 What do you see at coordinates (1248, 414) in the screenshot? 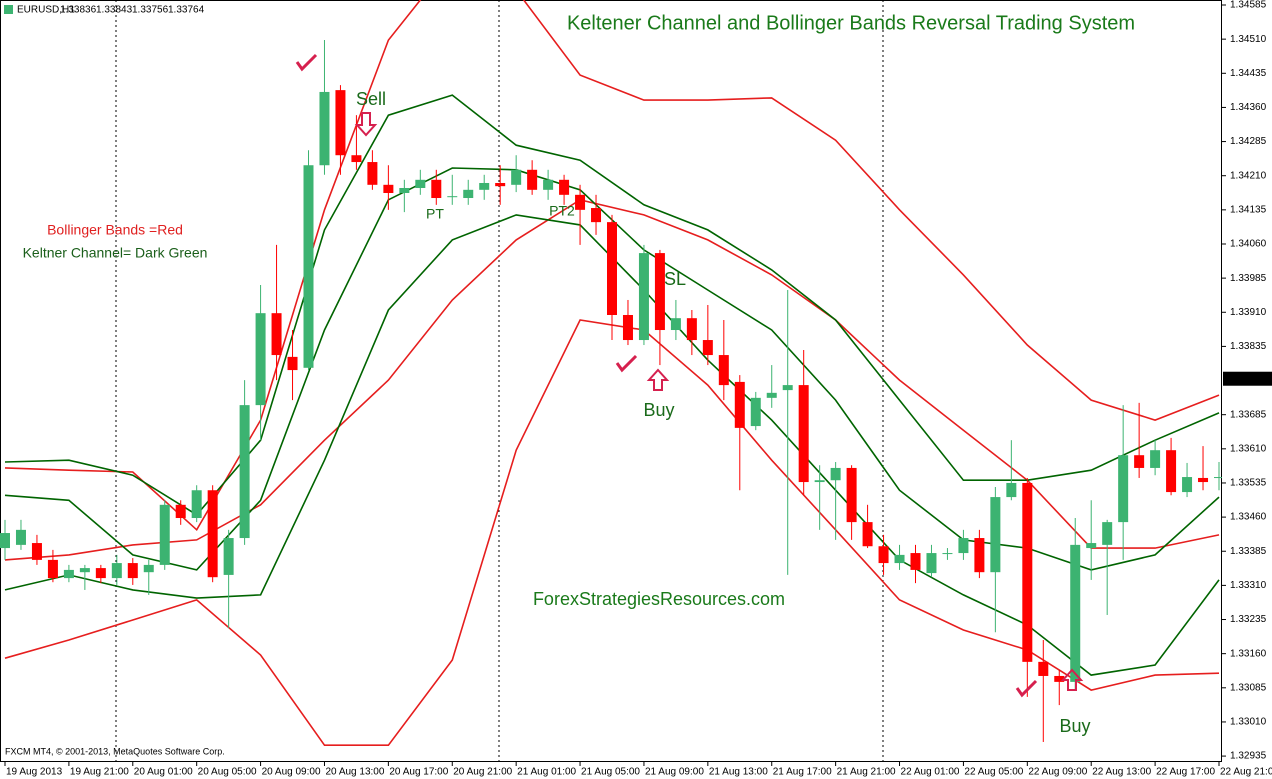
I see `y-tick-label: 1.33685` at bounding box center [1248, 414].